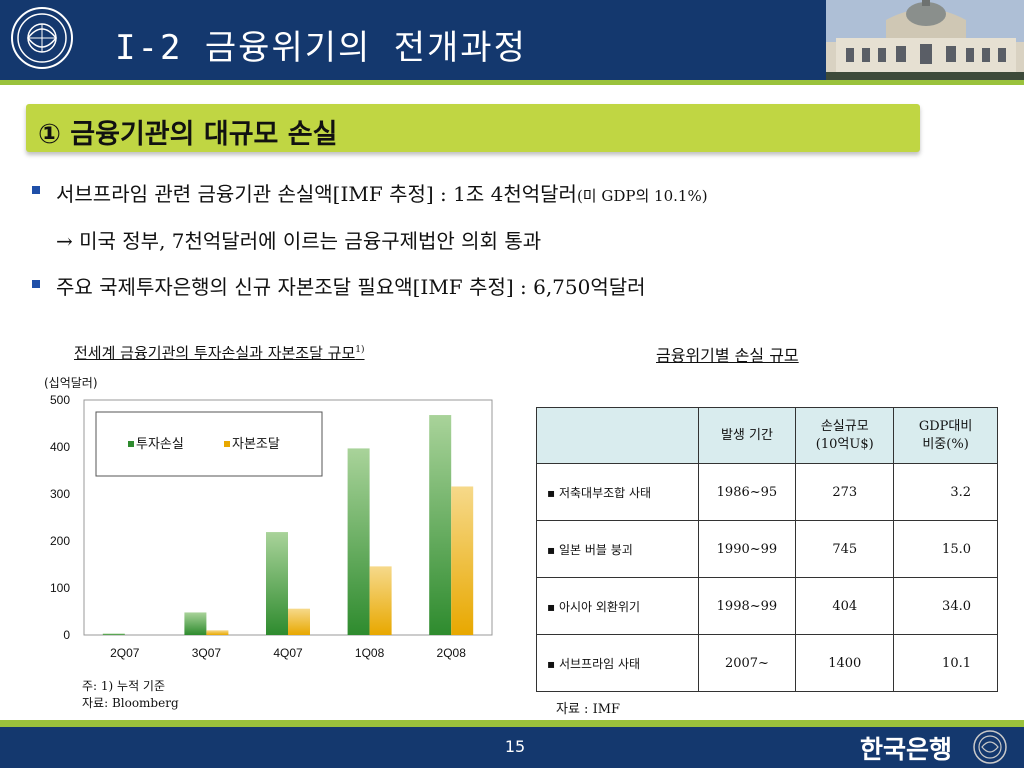 This screenshot has width=1024, height=768. Describe the element at coordinates (512, 82) in the screenshot. I see `header-accent-line` at that location.